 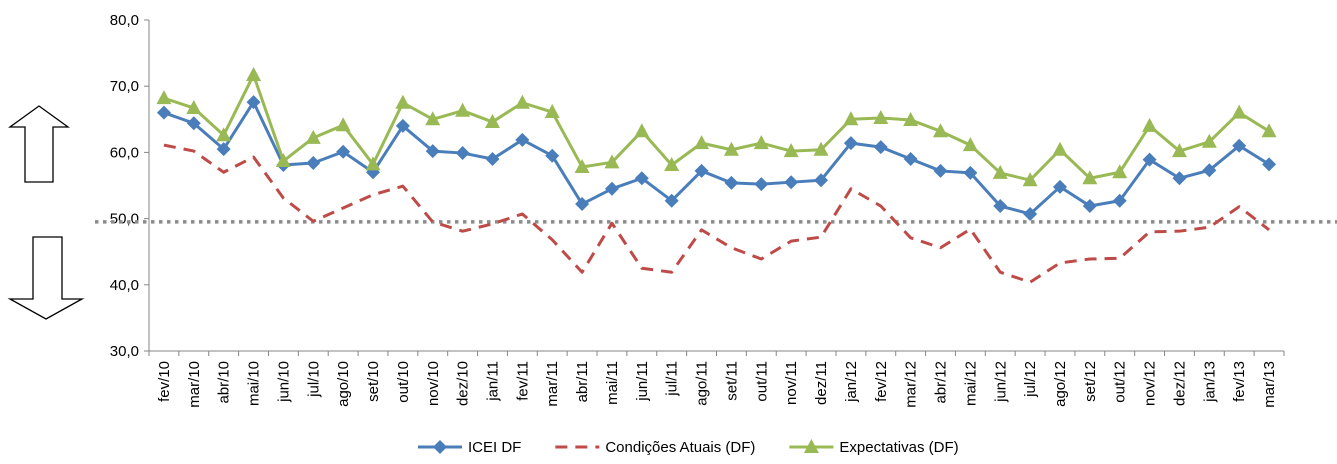 I want to click on y-tick-label: 60,0, so click(x=124, y=152).